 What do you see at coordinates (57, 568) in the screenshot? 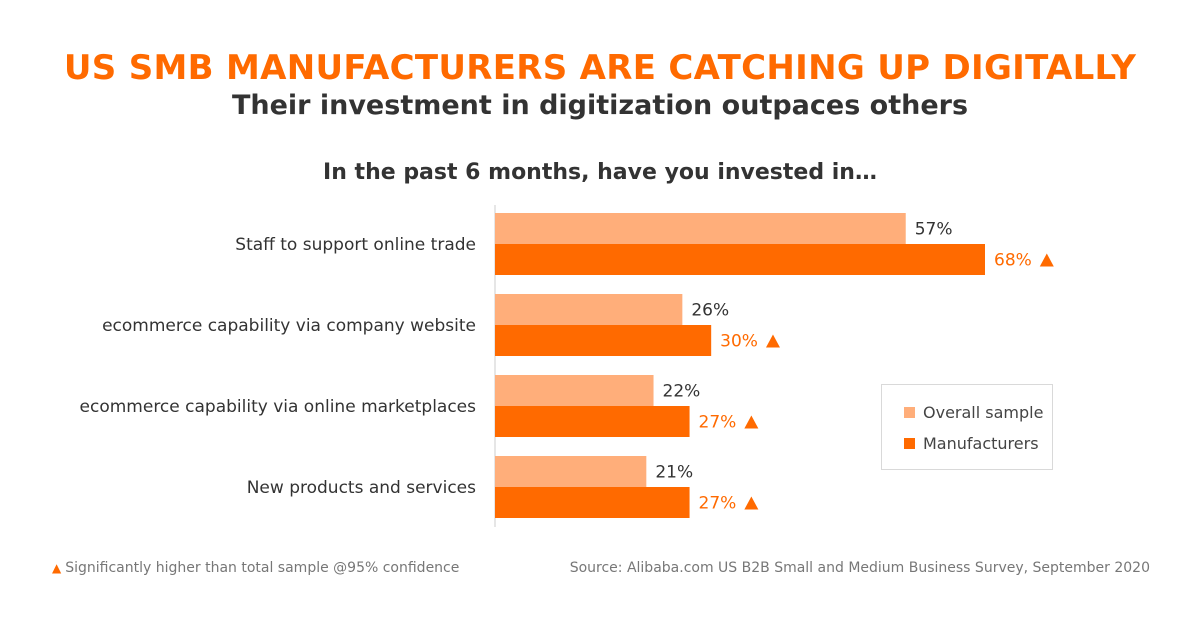
I see `significance-triangle-icon: ▲` at bounding box center [57, 568].